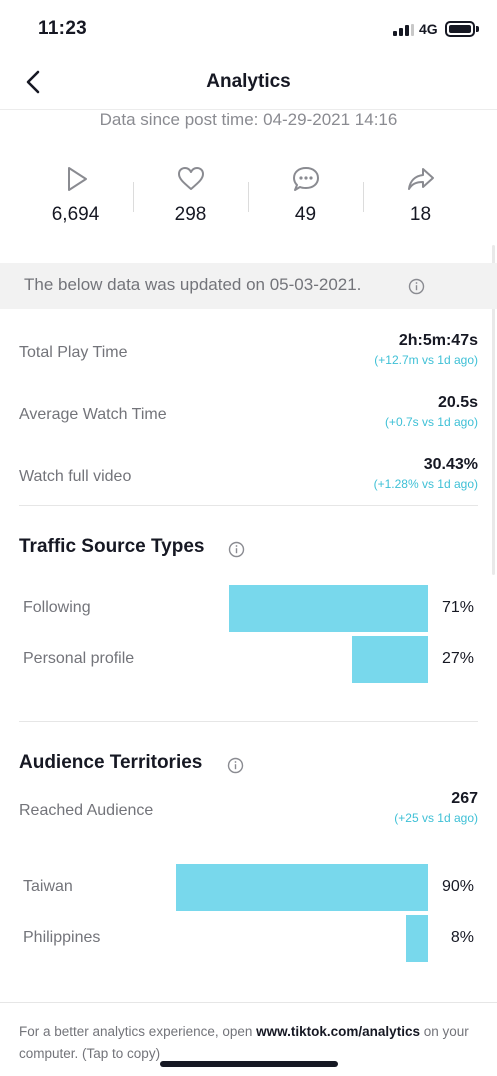  What do you see at coordinates (420, 214) in the screenshot?
I see `stat-value: 18` at bounding box center [420, 214].